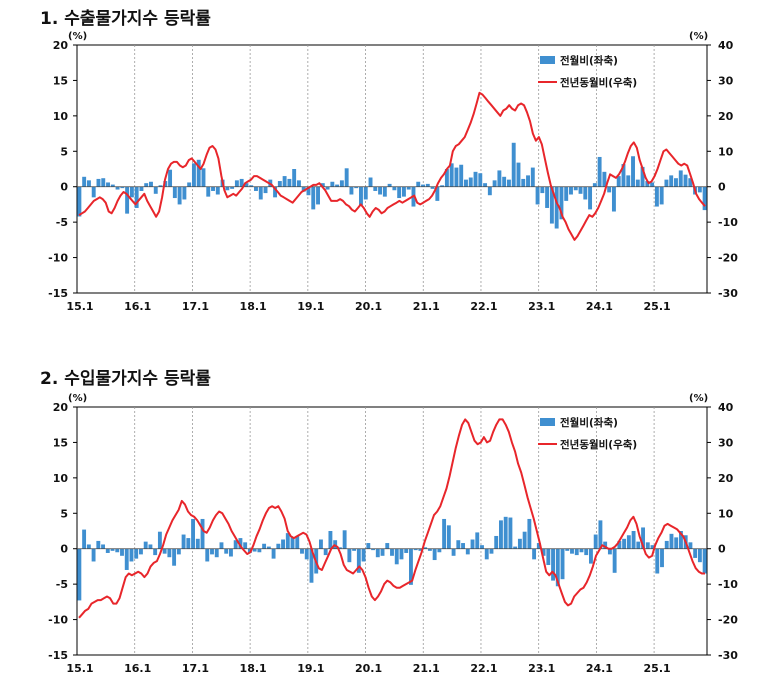 The image size is (780, 684). What do you see at coordinates (77, 398) in the screenshot?
I see `left-axis-unit: (%)` at bounding box center [77, 398].